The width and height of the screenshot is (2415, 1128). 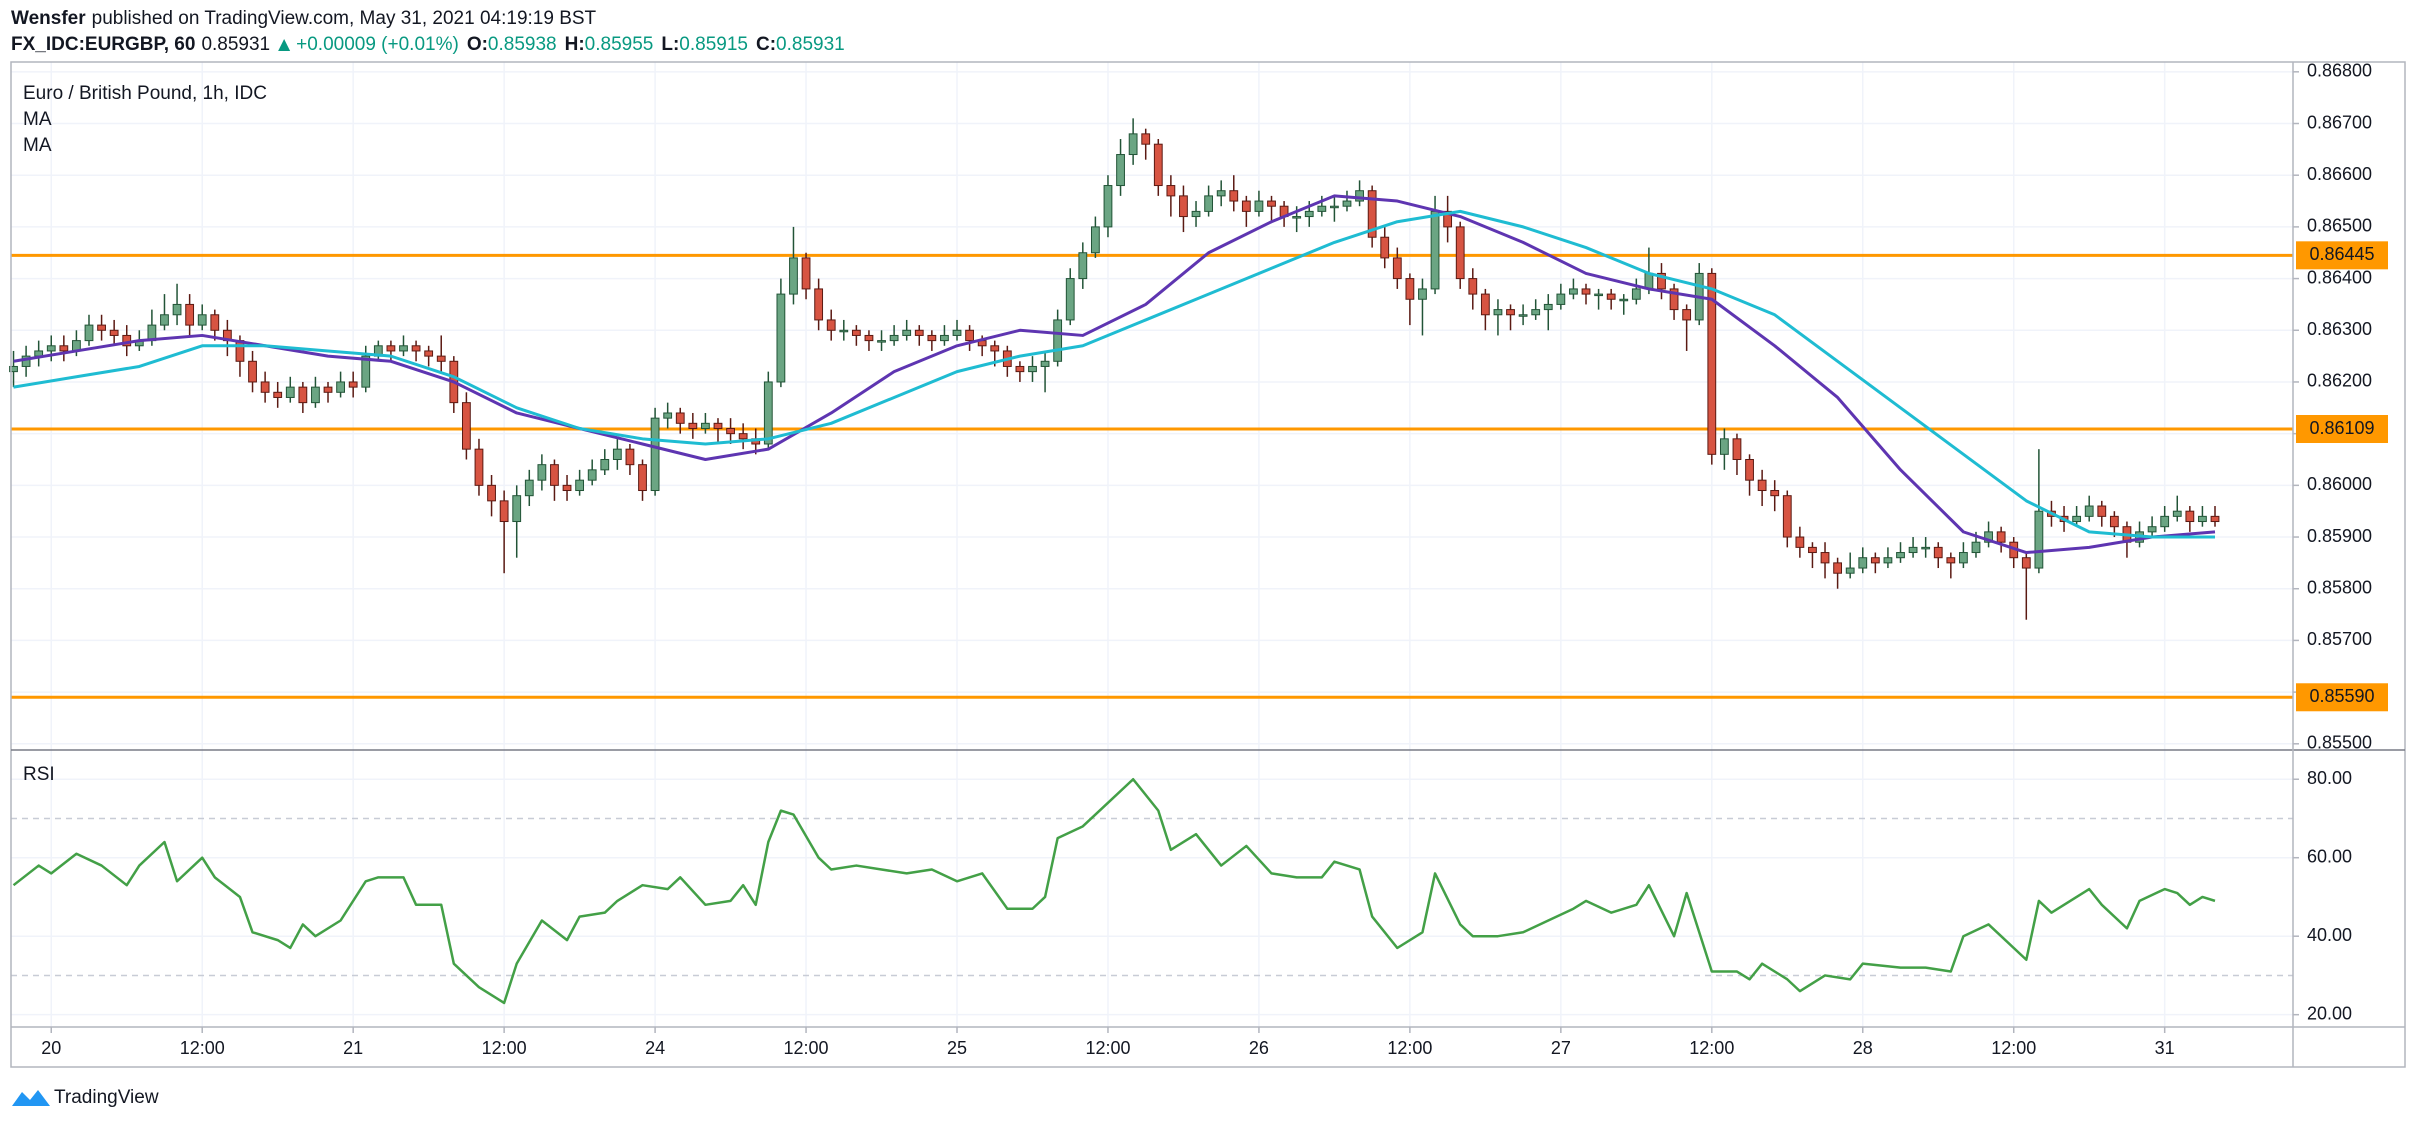 I want to click on quote-text: 0.85955, so click(x=619, y=44).